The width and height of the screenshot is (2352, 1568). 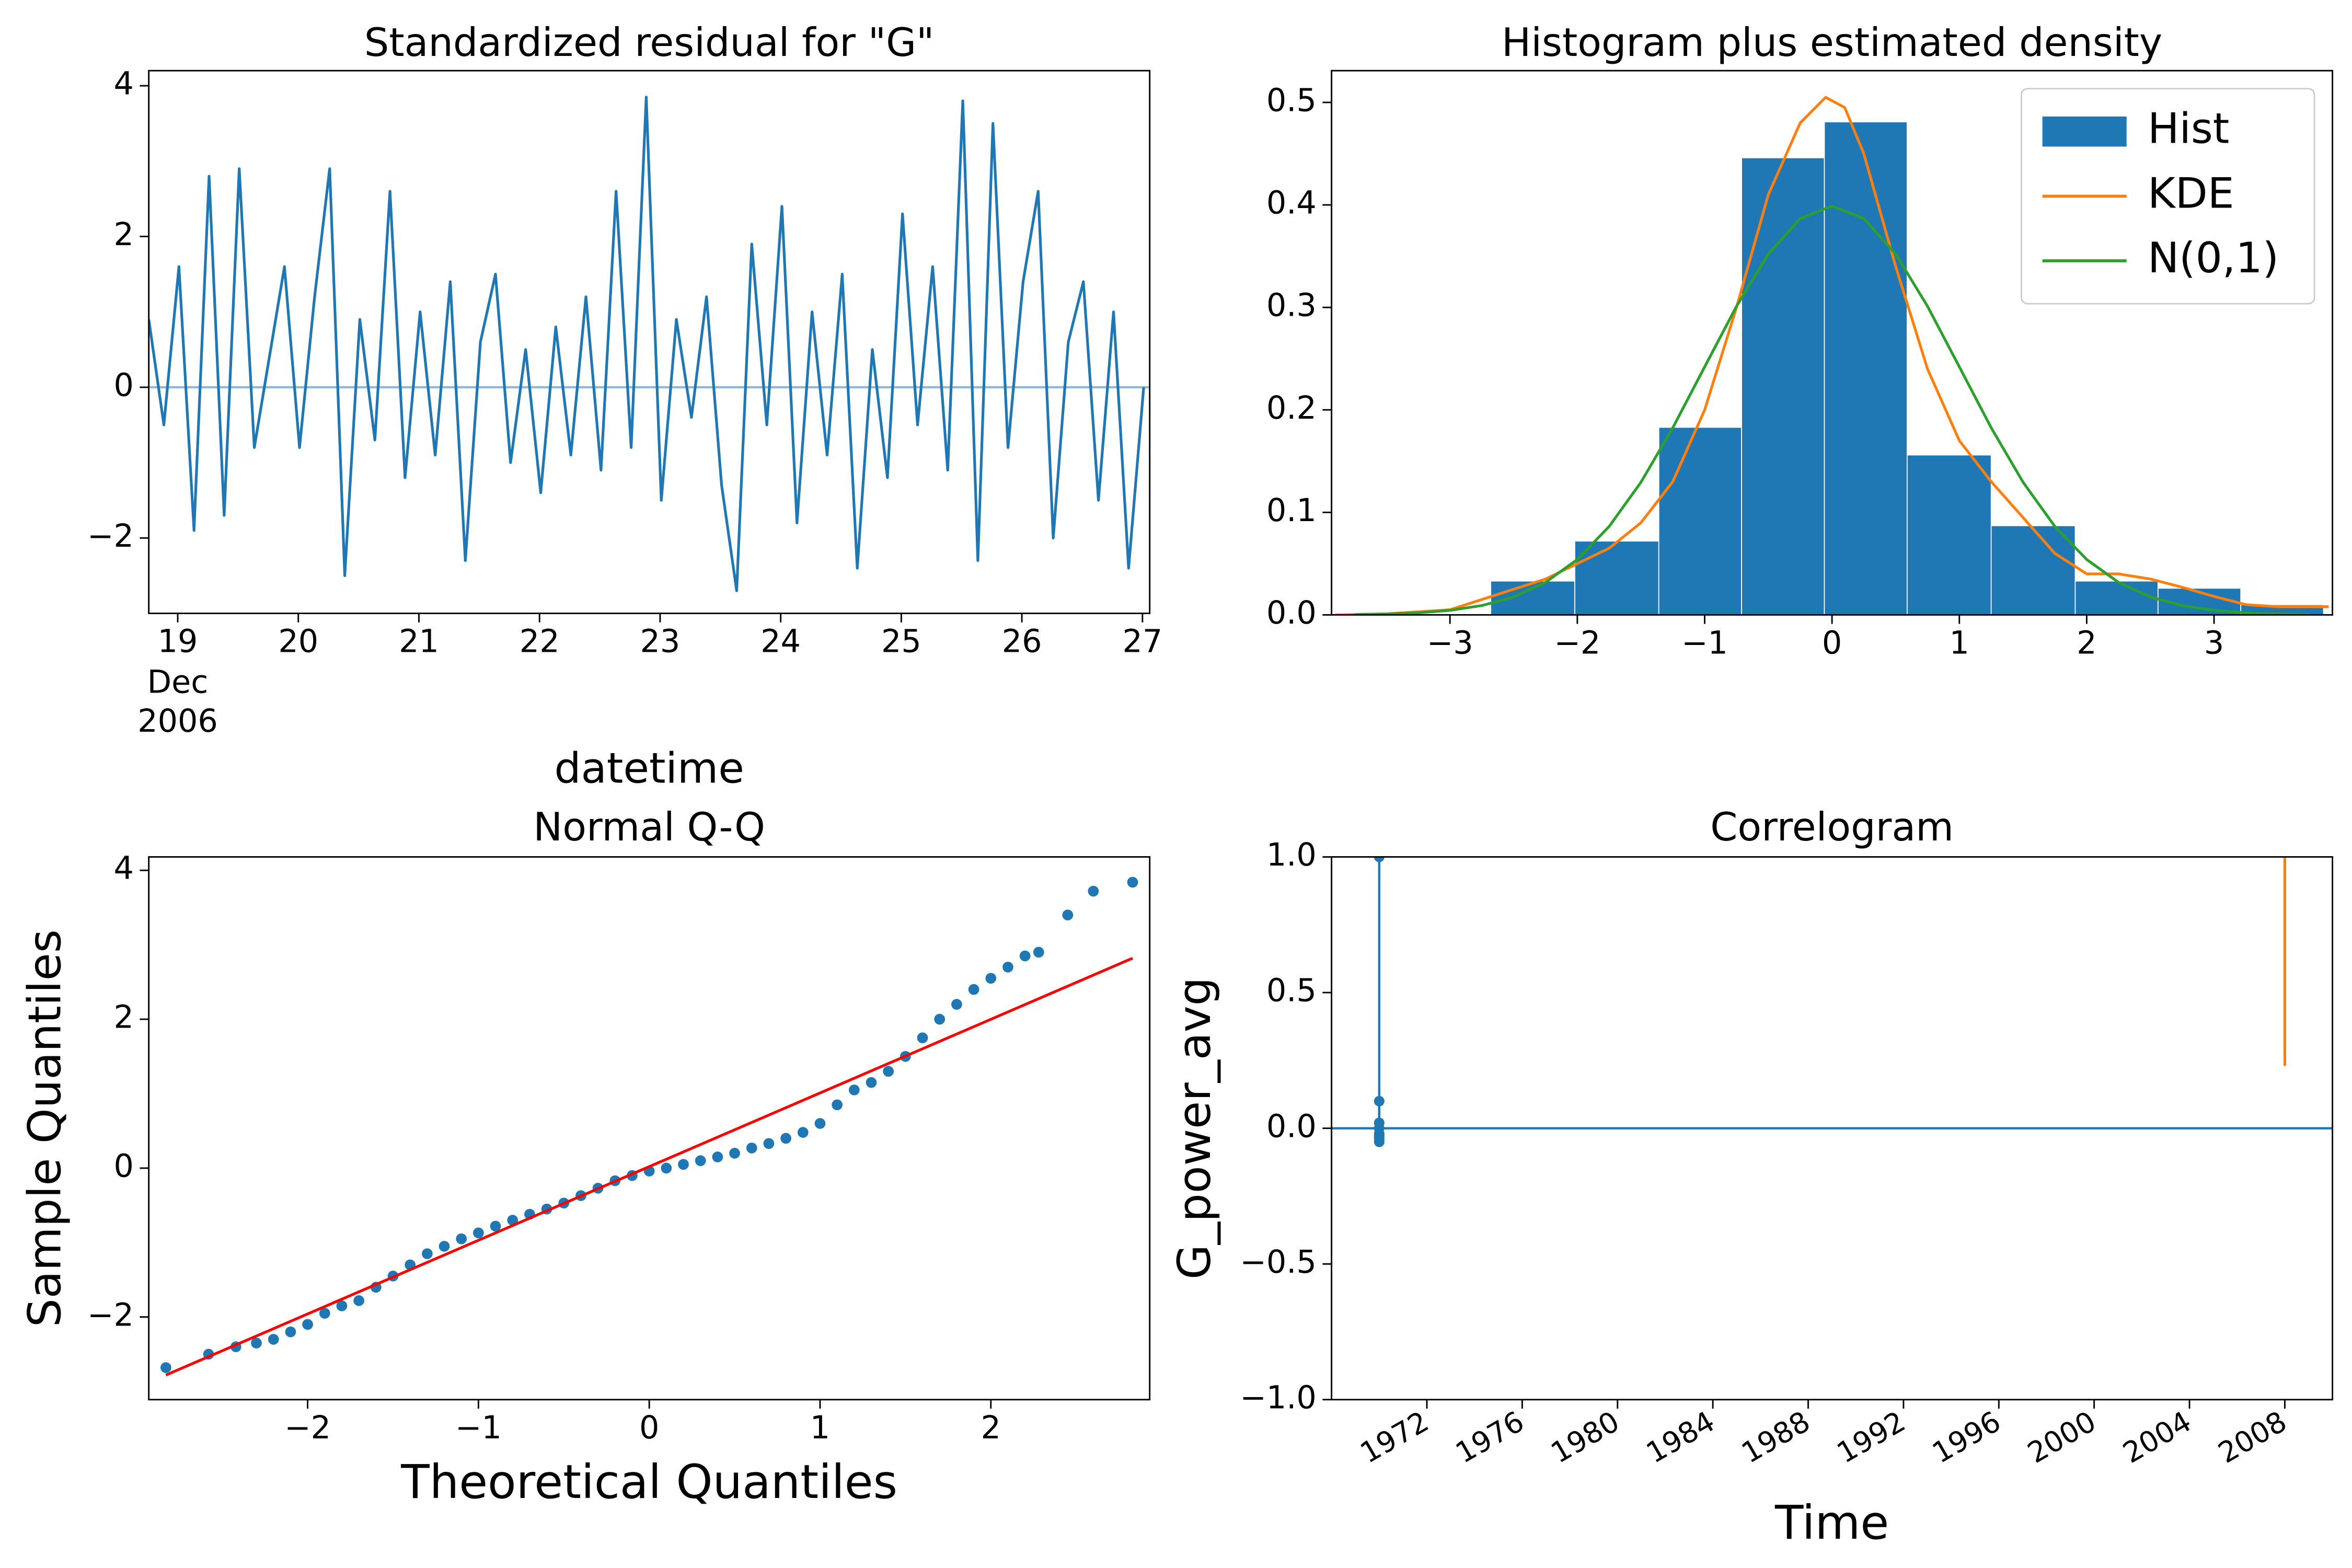 I want to click on legend: Hist KDE N(0,1), so click(x=2167, y=196).